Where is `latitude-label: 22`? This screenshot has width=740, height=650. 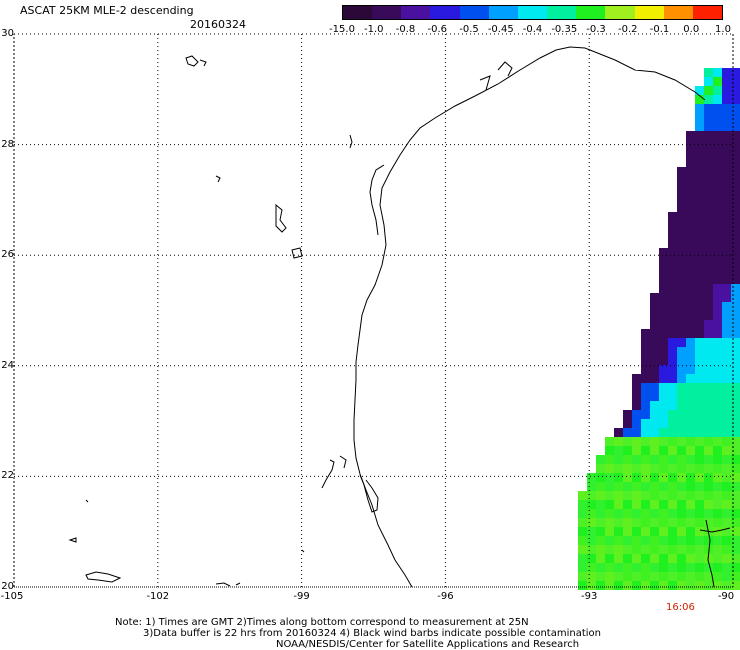
latitude-label: 22 is located at coordinates (7, 476).